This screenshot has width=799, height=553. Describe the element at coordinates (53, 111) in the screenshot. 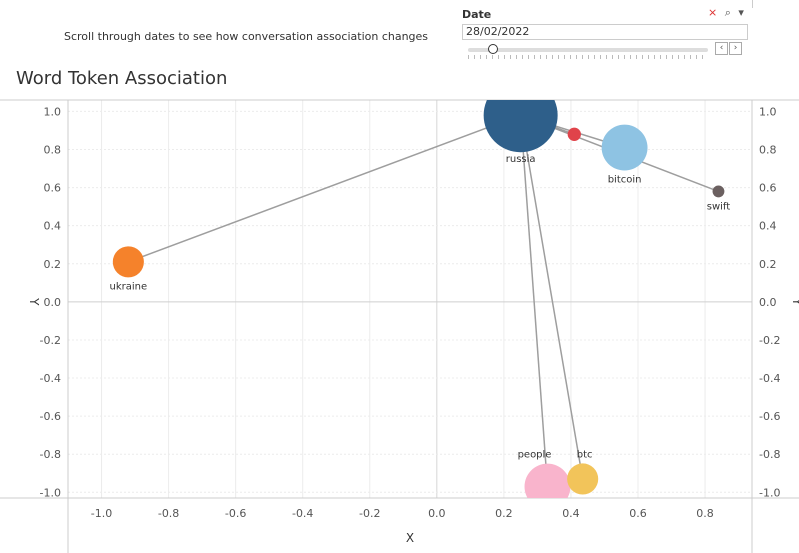

I see `y-tick-label-left: 1.0` at that location.